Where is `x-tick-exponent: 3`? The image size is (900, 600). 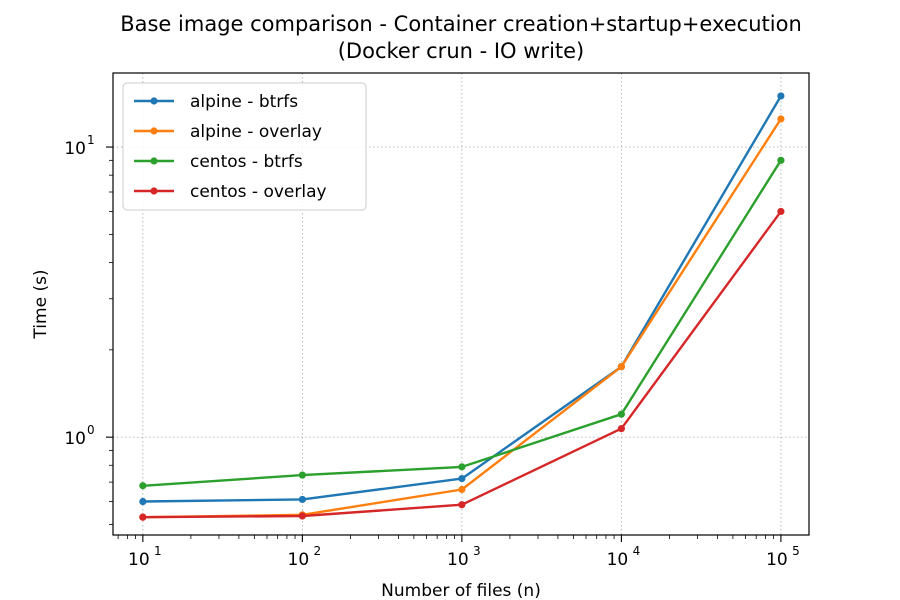
x-tick-exponent: 3 is located at coordinates (477, 551).